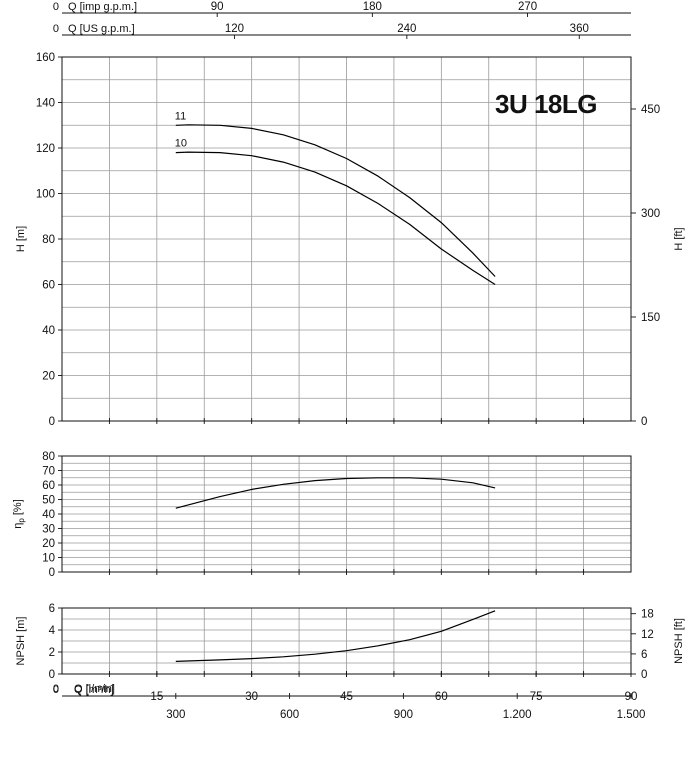 This screenshot has height=758, width=700. I want to click on efficiency-ytick-label: 60, so click(48, 486).